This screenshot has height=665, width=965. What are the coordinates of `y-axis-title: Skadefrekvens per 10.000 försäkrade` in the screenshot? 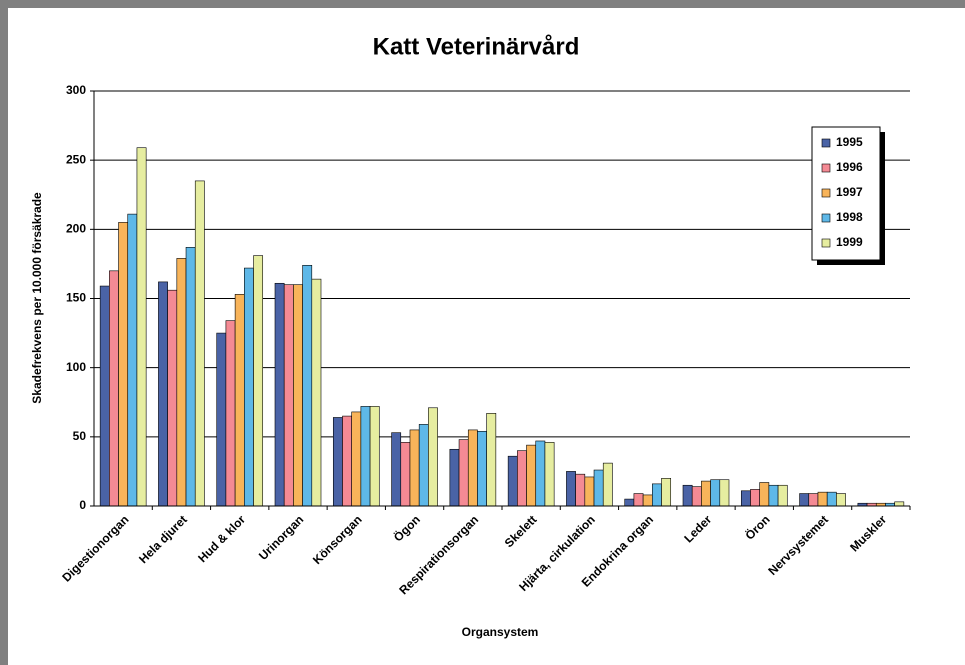 It's located at (37, 298).